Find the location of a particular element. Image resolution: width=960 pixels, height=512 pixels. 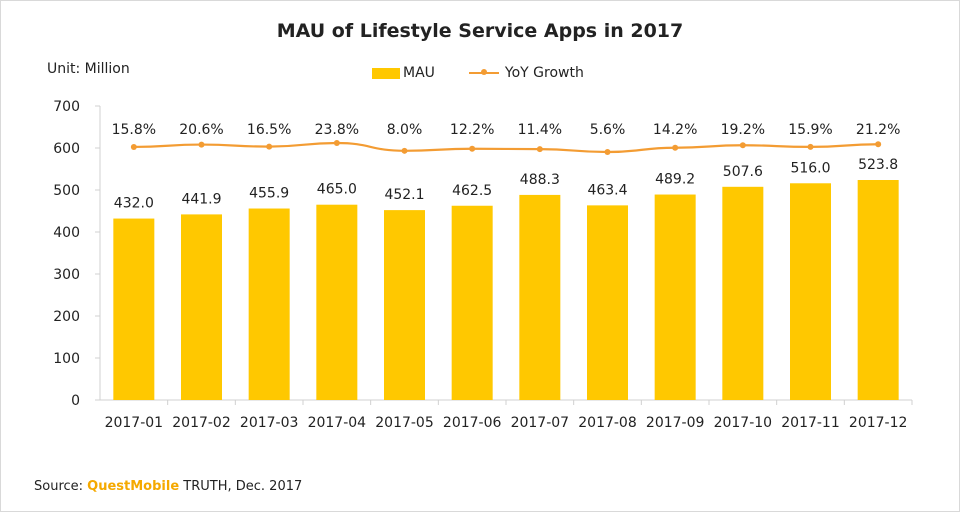

bar-value-label: 465.0 is located at coordinates (337, 190).